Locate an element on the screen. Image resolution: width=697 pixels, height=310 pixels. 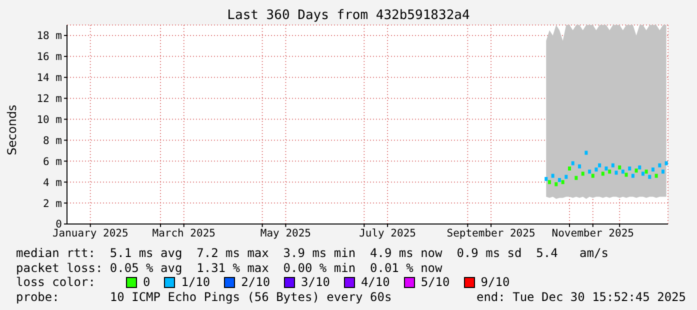
legend-label: 3/10 is located at coordinates (315, 282).